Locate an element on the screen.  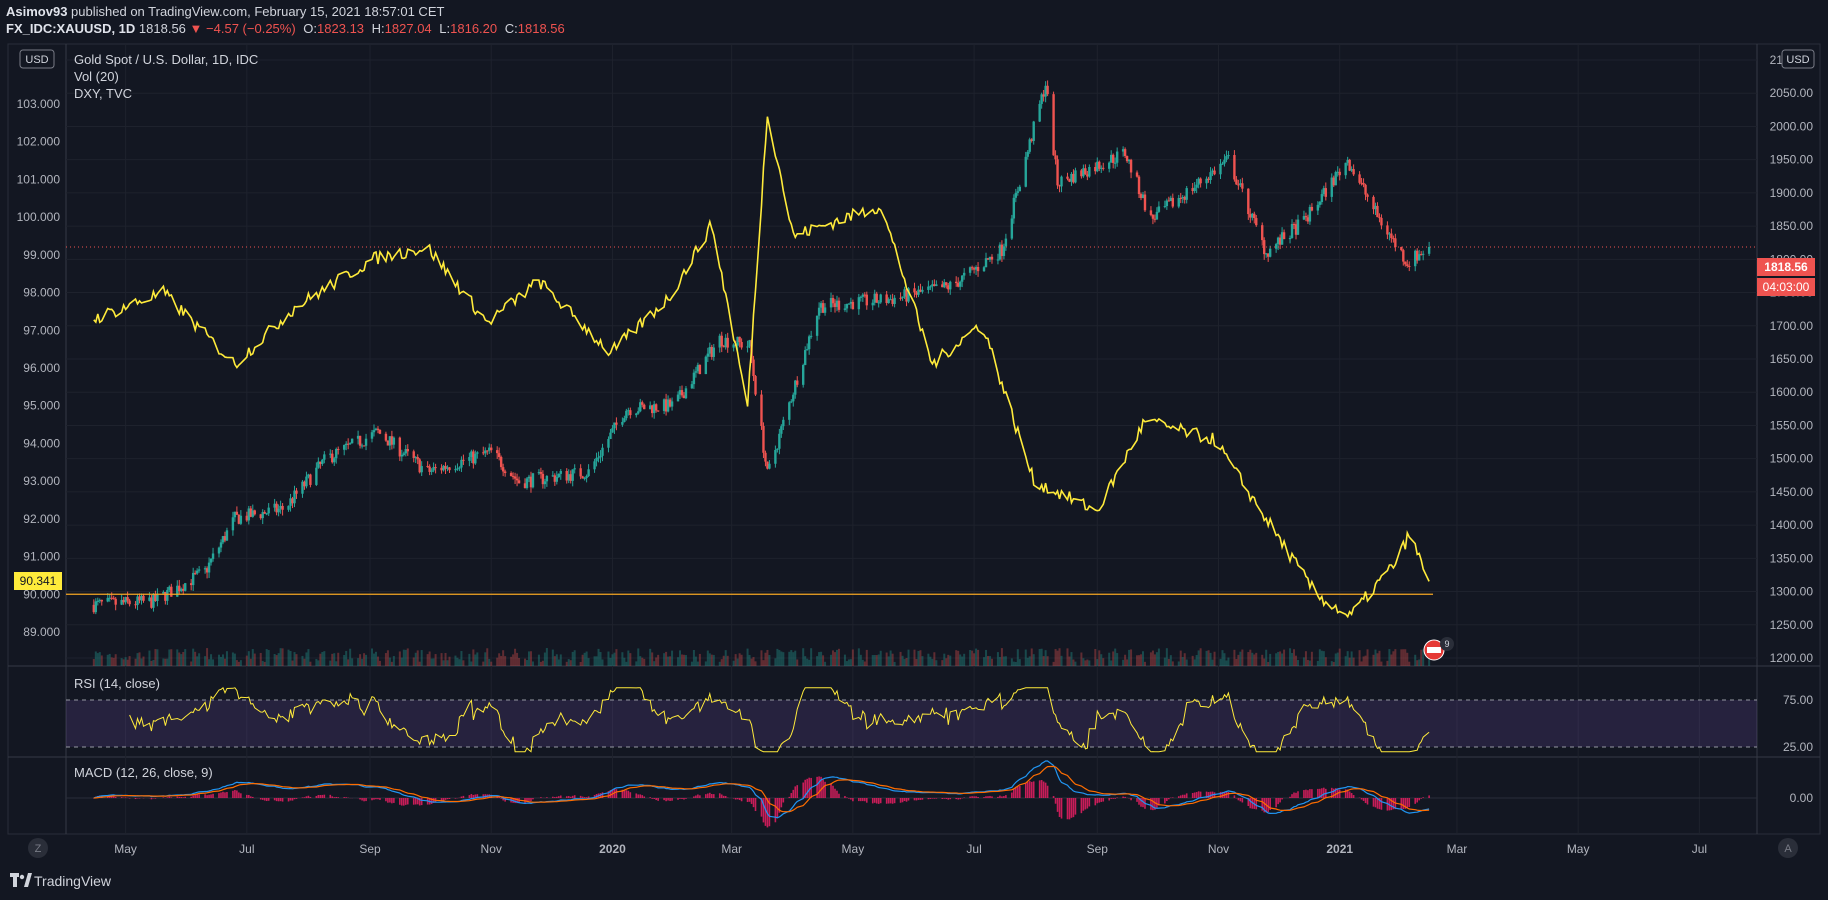
last-price: 1818.56 is located at coordinates (162, 28).